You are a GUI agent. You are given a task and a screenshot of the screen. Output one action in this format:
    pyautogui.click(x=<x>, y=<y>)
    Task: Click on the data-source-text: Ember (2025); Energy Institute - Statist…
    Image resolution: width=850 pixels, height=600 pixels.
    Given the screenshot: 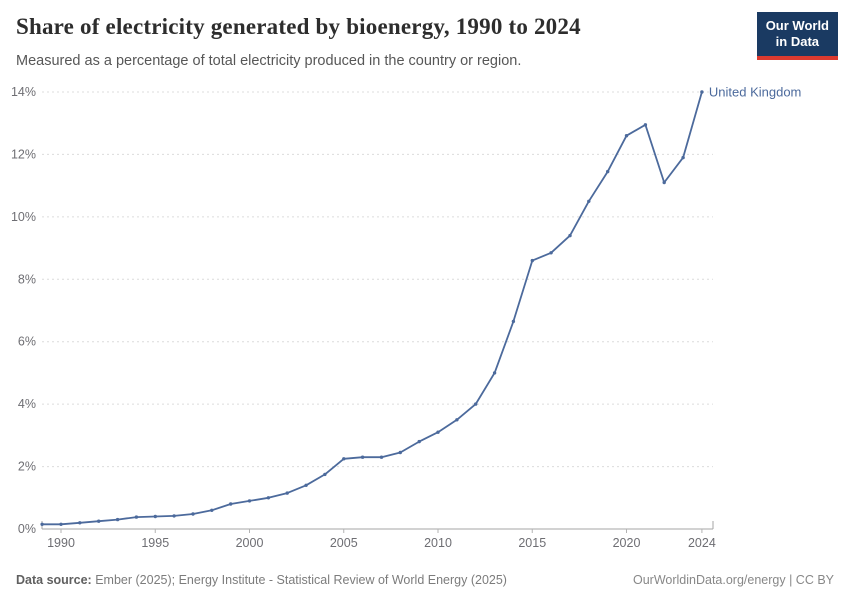 What is the action you would take?
    pyautogui.click(x=299, y=580)
    